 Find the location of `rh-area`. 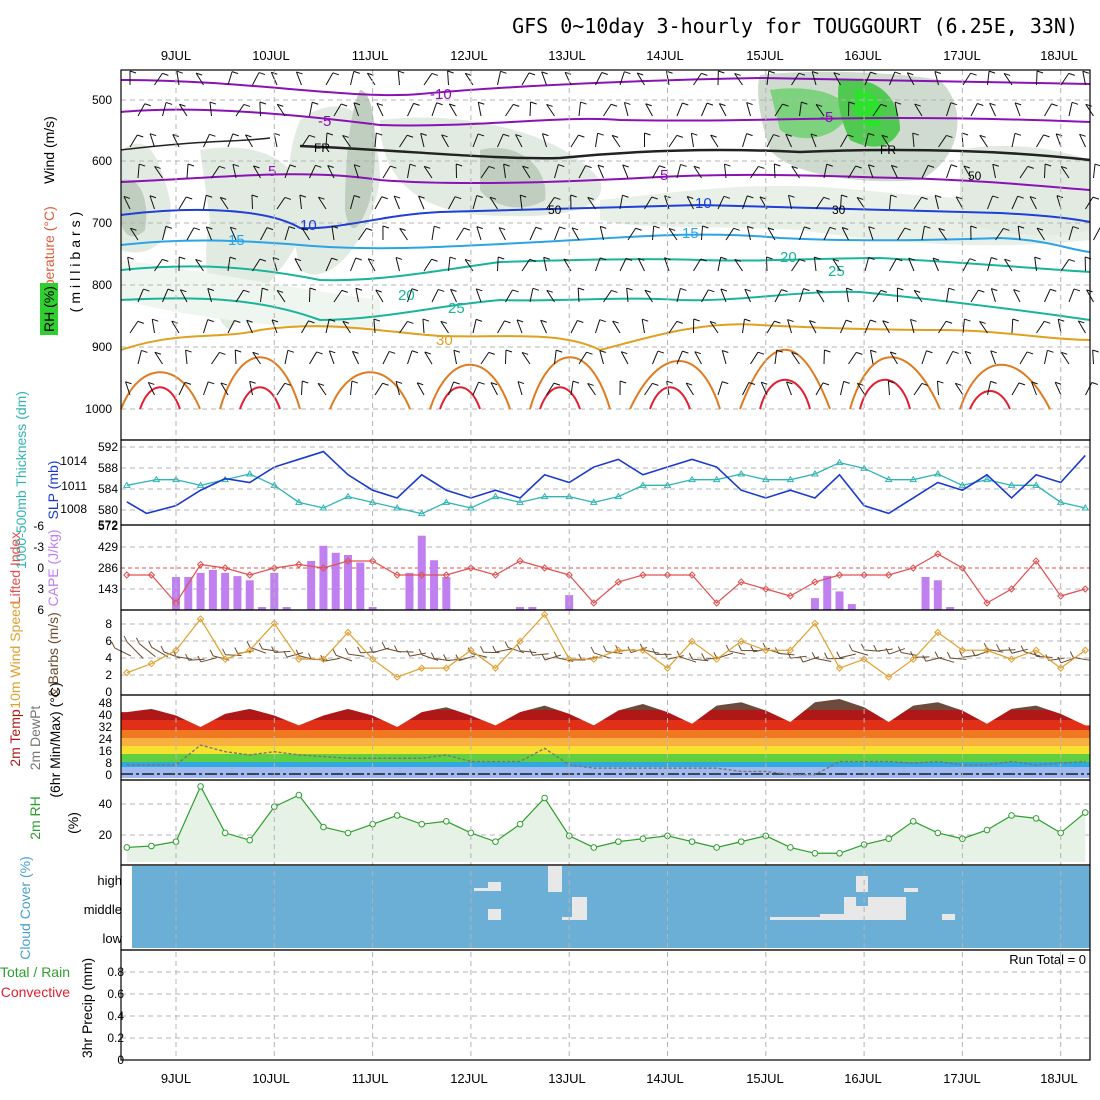

rh-area is located at coordinates (513, 178).